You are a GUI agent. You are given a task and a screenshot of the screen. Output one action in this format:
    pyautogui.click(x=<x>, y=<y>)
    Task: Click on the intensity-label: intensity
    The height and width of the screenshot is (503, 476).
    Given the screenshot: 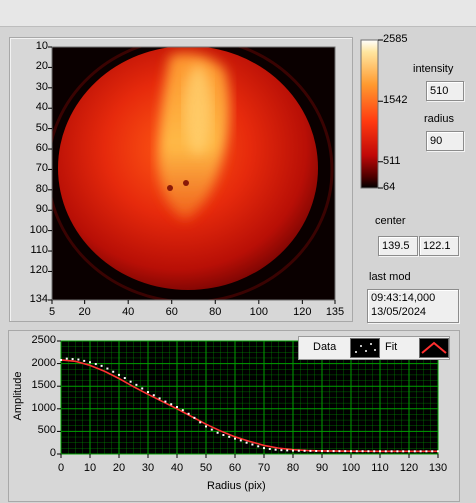 What is the action you would take?
    pyautogui.click(x=433, y=69)
    